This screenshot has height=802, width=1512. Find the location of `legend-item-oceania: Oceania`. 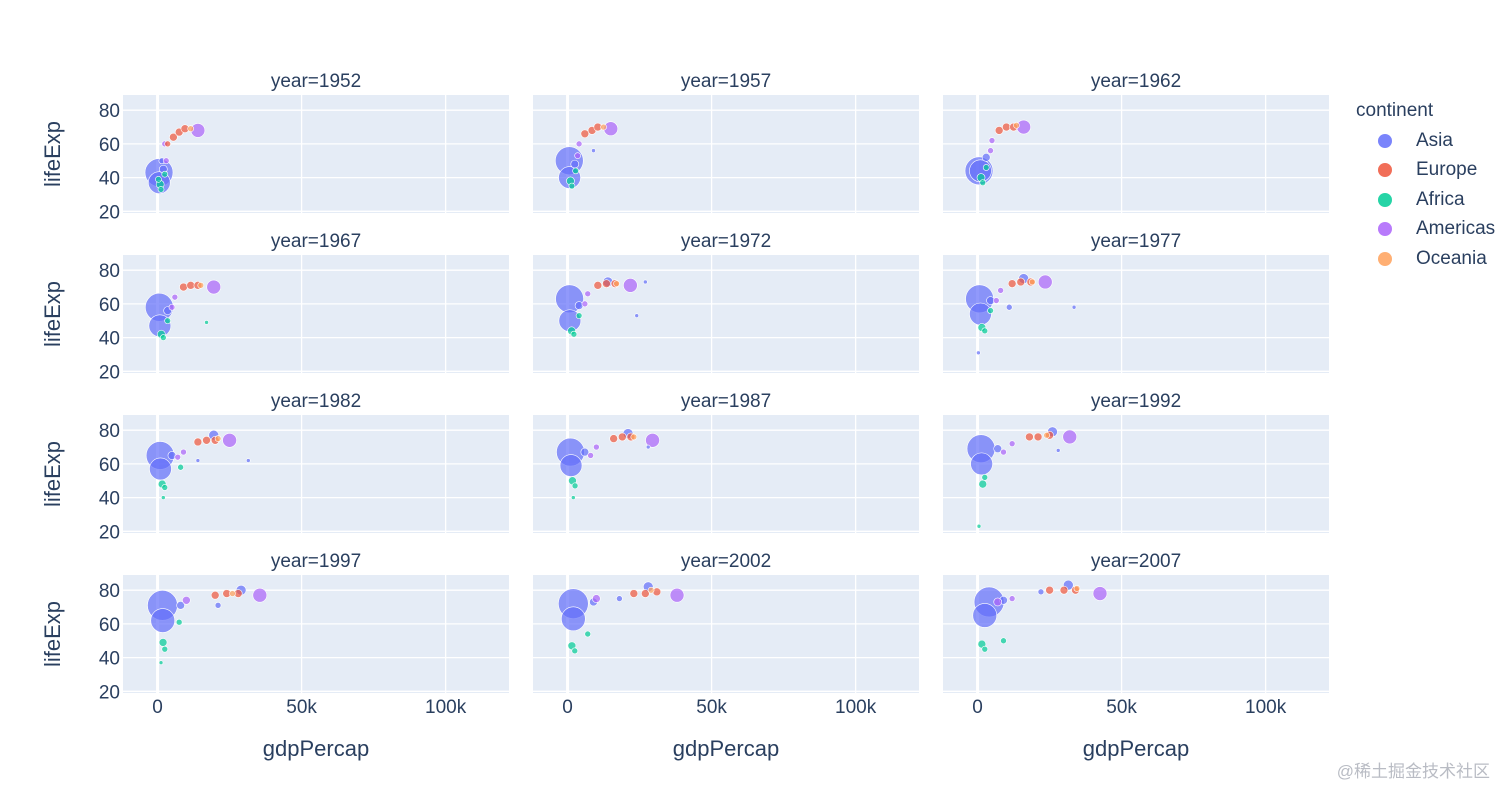

legend-item-oceania: Oceania is located at coordinates (1425, 259).